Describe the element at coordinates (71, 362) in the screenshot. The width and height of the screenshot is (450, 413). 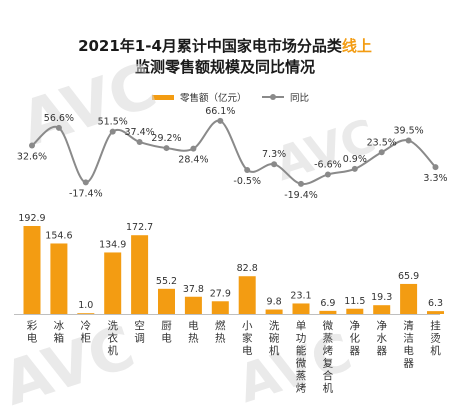
I see `watermark-text: AVC` at that location.